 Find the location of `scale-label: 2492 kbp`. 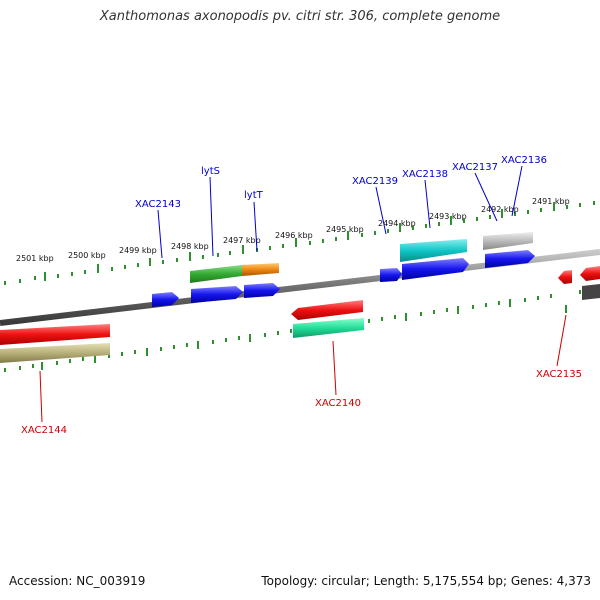

scale-label: 2492 kbp is located at coordinates (500, 209).